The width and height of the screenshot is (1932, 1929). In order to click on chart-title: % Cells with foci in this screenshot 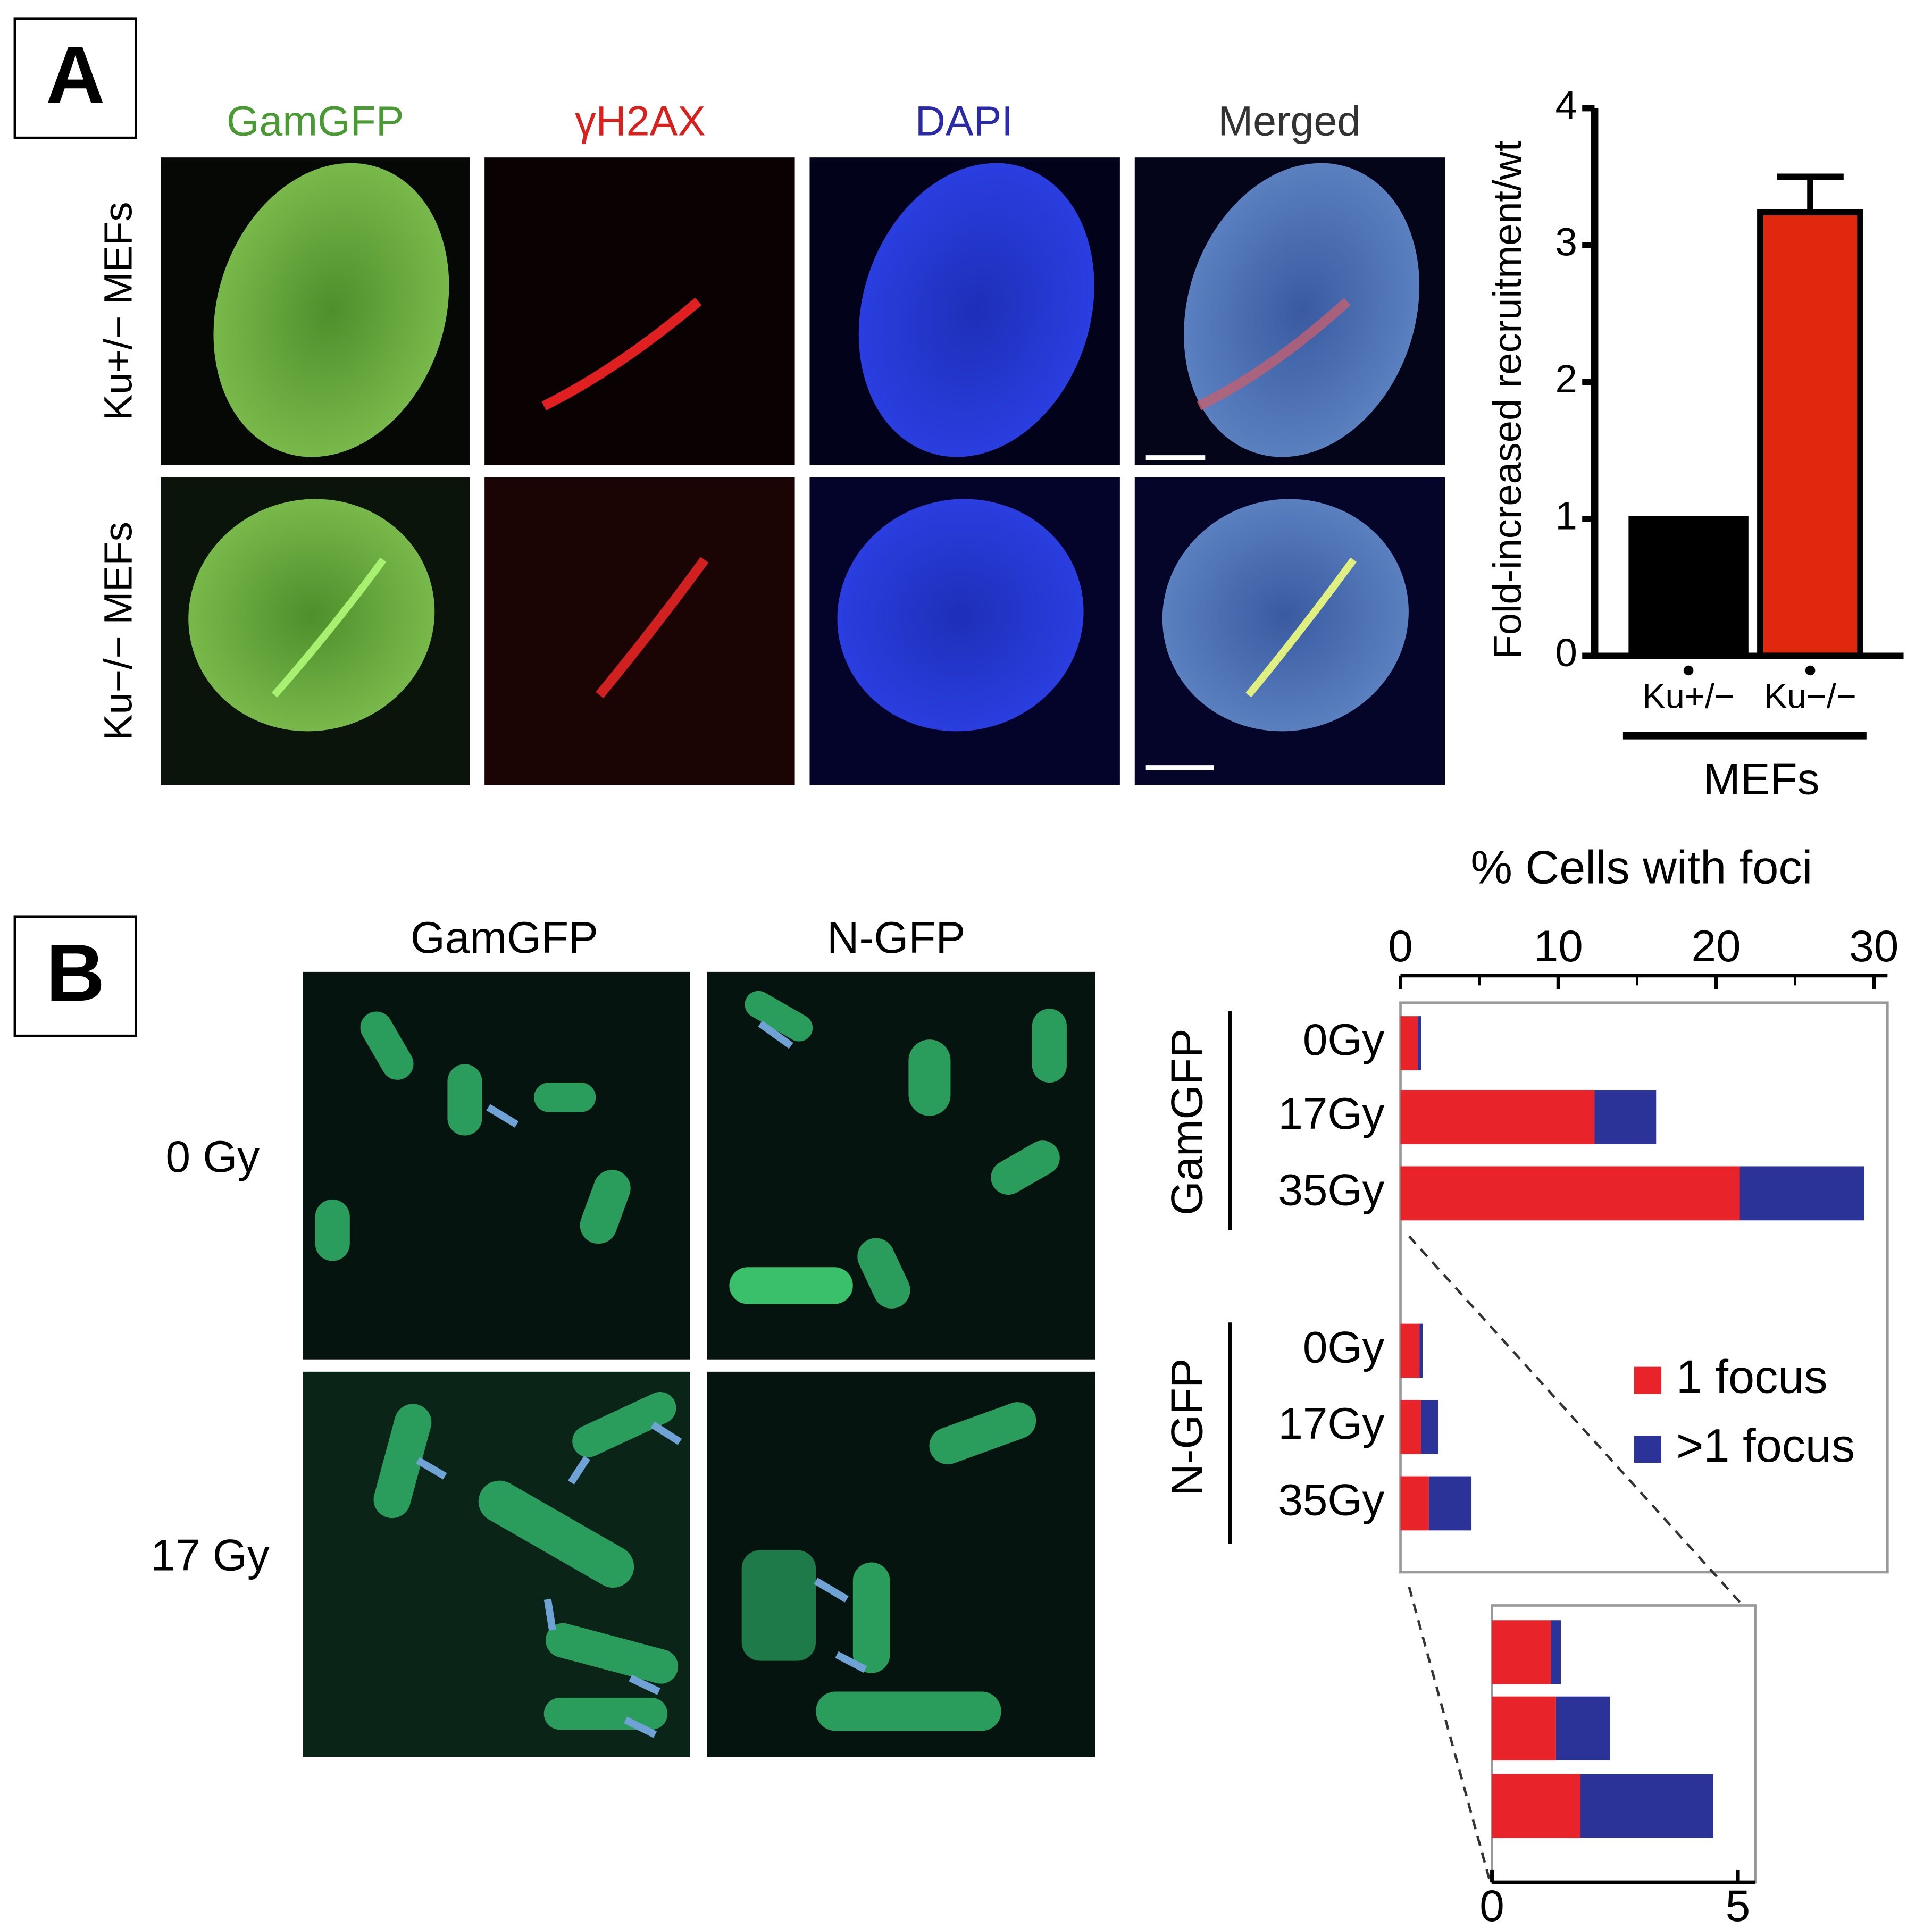, I will do `click(1641, 867)`.